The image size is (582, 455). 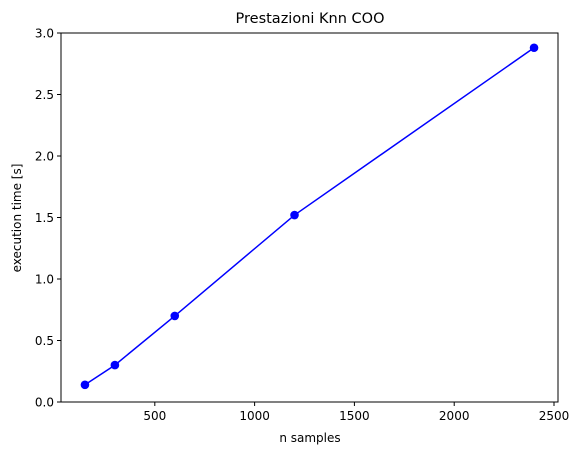 What do you see at coordinates (17, 218) in the screenshot?
I see `y-axis-label: execution time [s]` at bounding box center [17, 218].